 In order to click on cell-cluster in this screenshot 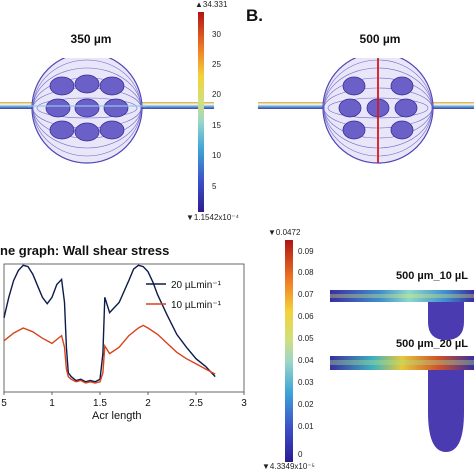, I will do `click(62, 86)`.